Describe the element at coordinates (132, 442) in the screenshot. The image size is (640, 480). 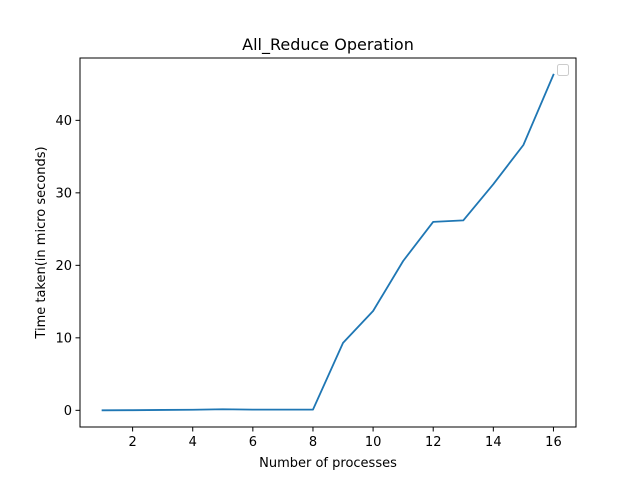
I see `x-tick-label: 2` at that location.